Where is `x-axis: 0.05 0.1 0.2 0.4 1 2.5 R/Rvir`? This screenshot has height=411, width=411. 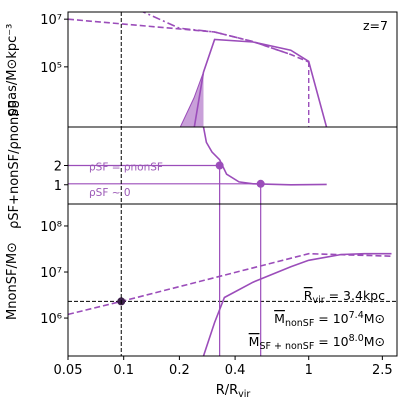
x-axis: 0.05 0.1 0.2 0.4 1 2.5 R/Rvir is located at coordinates (223, 378).